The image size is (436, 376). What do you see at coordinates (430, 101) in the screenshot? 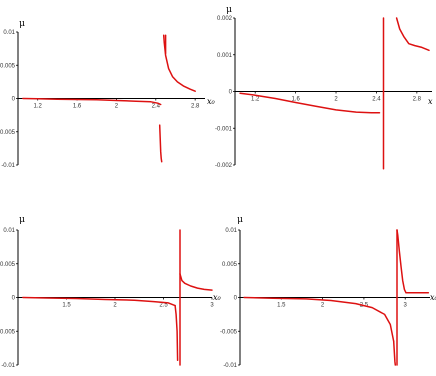
I see `x-axis-label: x` at bounding box center [430, 101].